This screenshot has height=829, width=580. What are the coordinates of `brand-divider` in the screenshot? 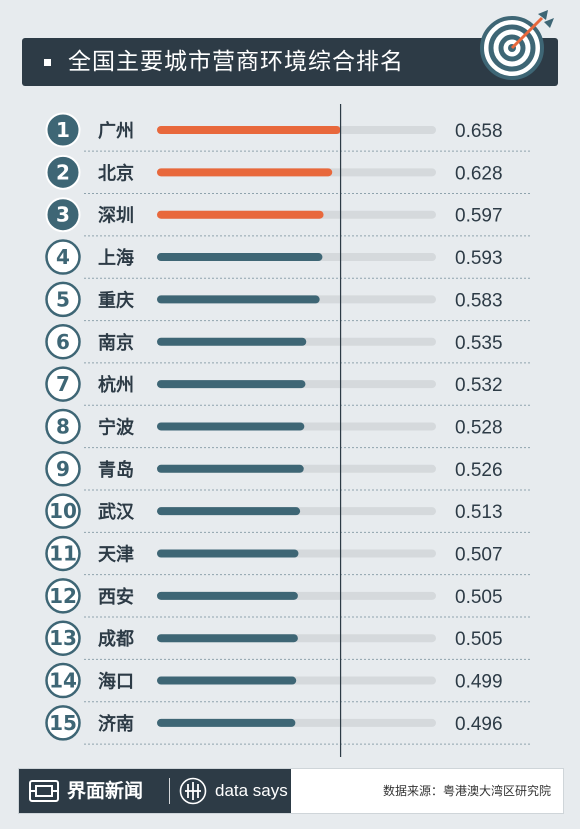 It's located at (169, 791).